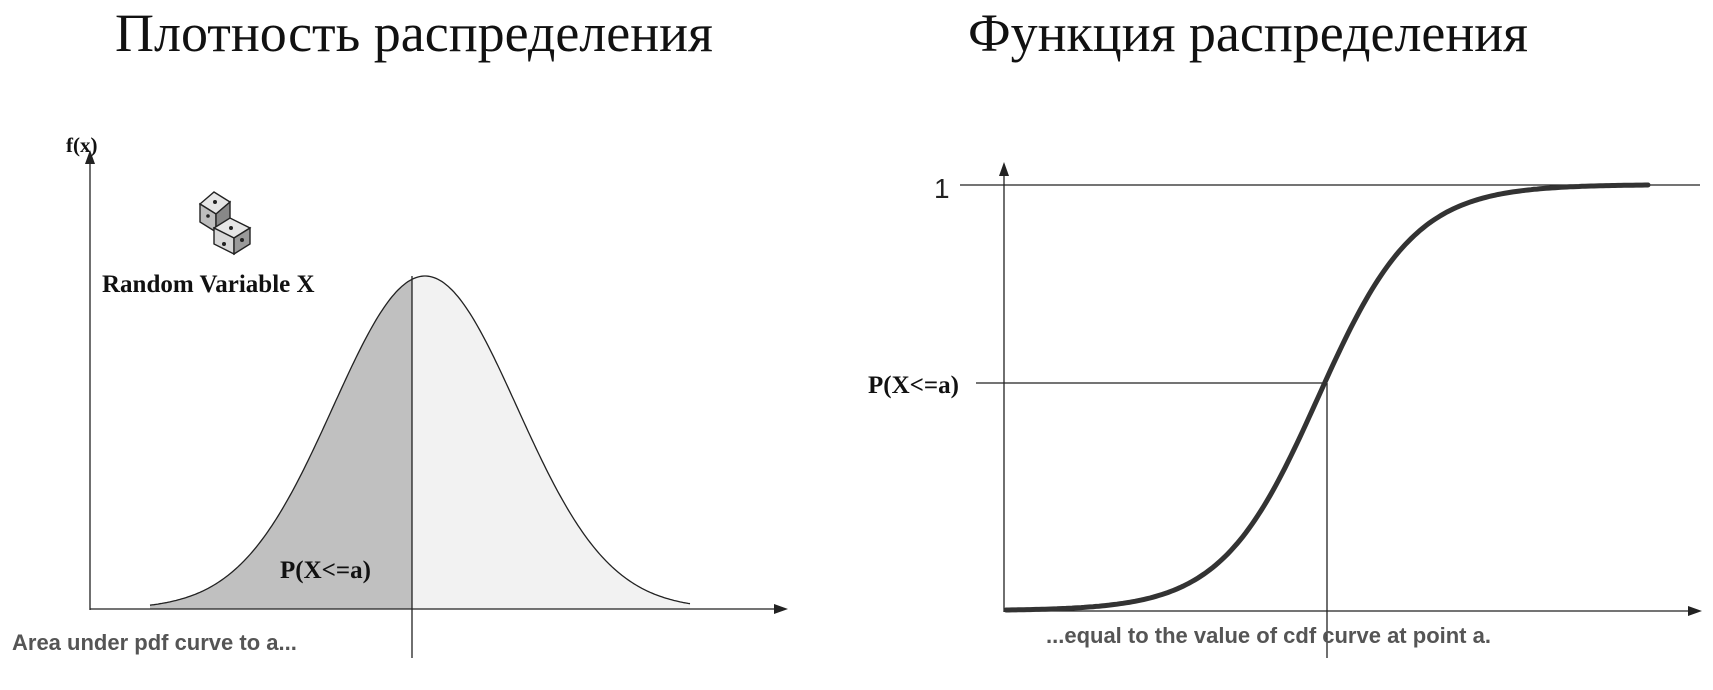 Image resolution: width=1713 pixels, height=690 pixels. Describe the element at coordinates (551, 442) in the screenshot. I see `pdf-unshaded-area` at that location.